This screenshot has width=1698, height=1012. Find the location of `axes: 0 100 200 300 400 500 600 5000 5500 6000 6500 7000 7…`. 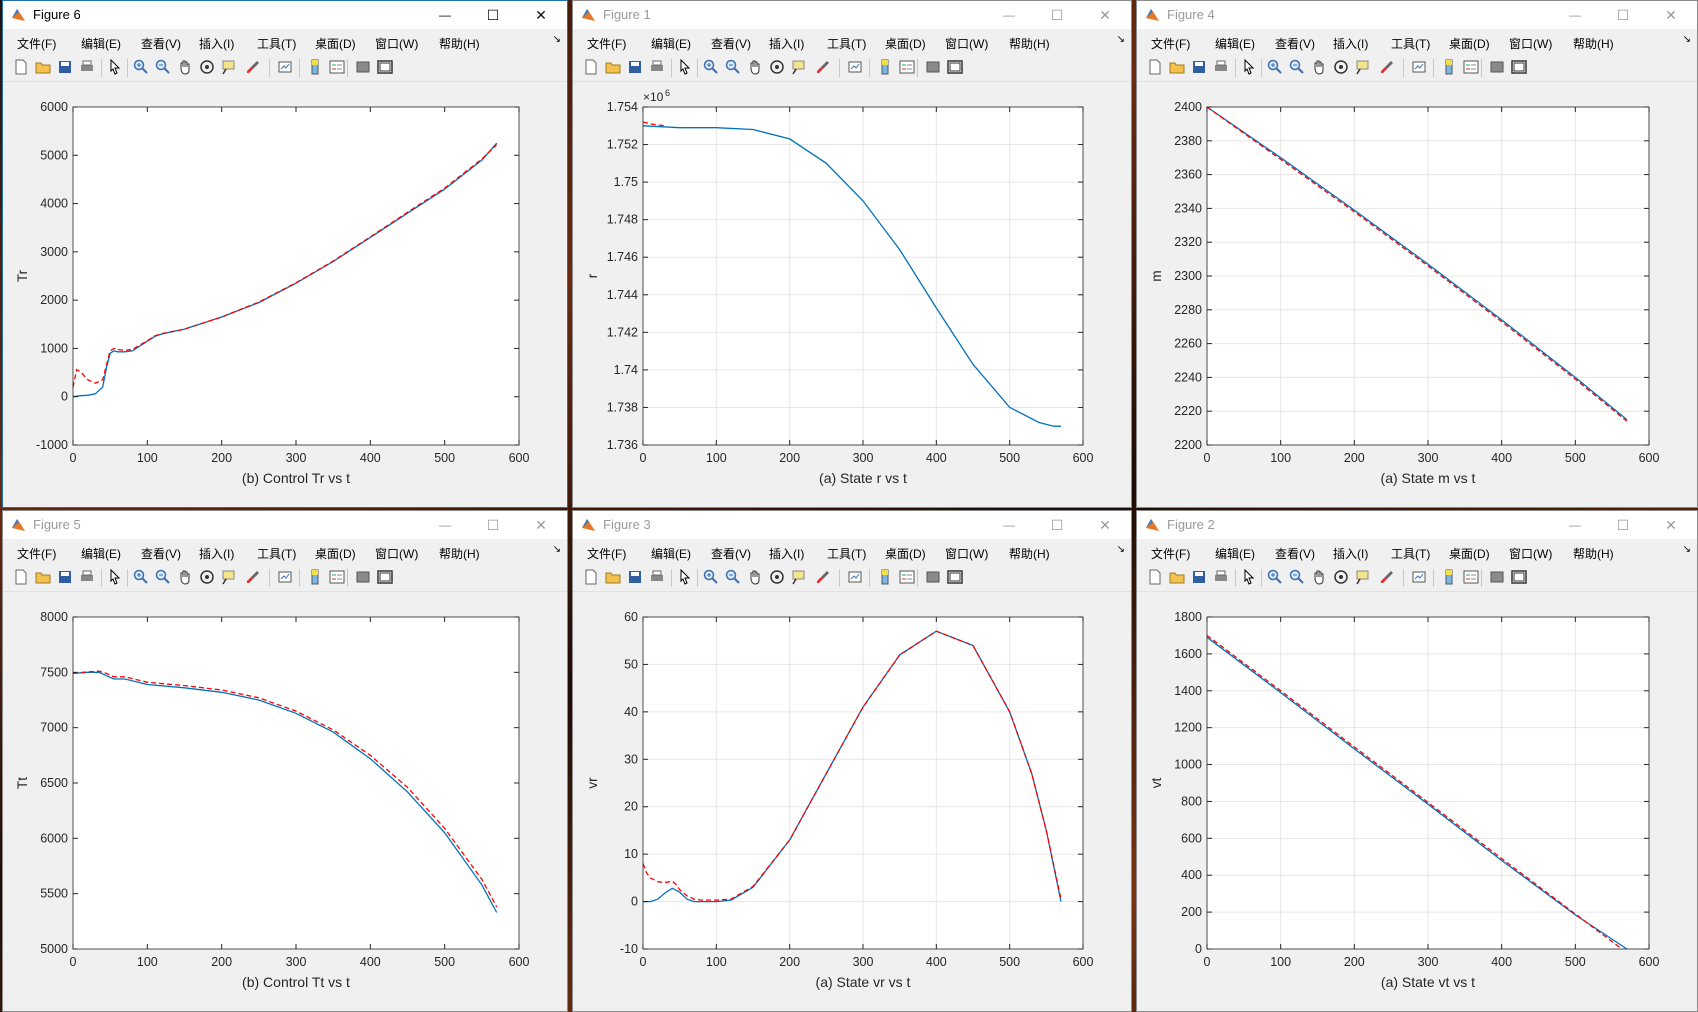

axes: 0 100 200 300 400 500 600 5000 5500 6000 6500 7000 7… is located at coordinates (285, 802).